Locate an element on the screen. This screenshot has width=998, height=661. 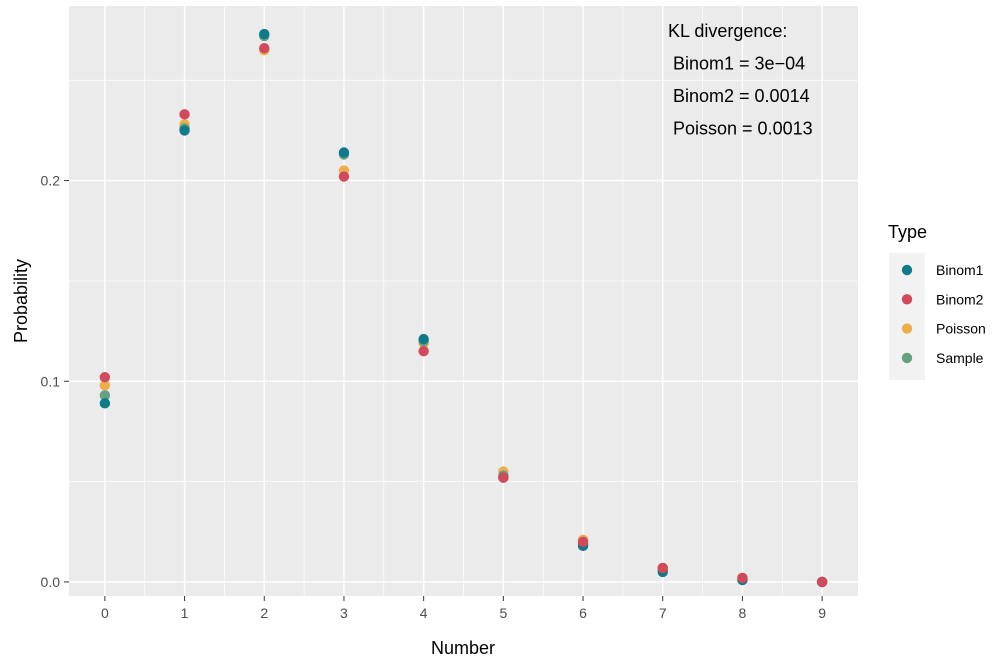
x-tick-label: 7 is located at coordinates (663, 613).